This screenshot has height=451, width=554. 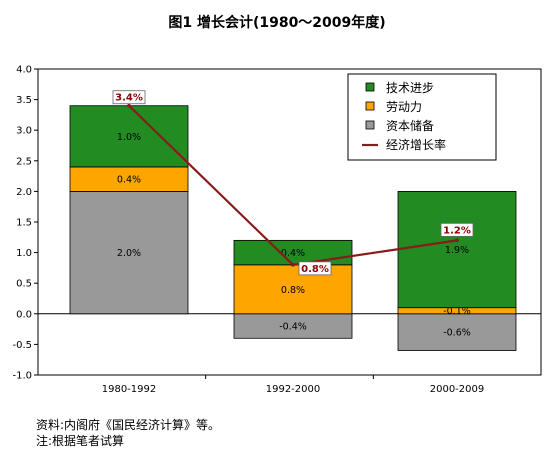 What do you see at coordinates (22, 376) in the screenshot?
I see `y-tick-label: -1.0` at bounding box center [22, 376].